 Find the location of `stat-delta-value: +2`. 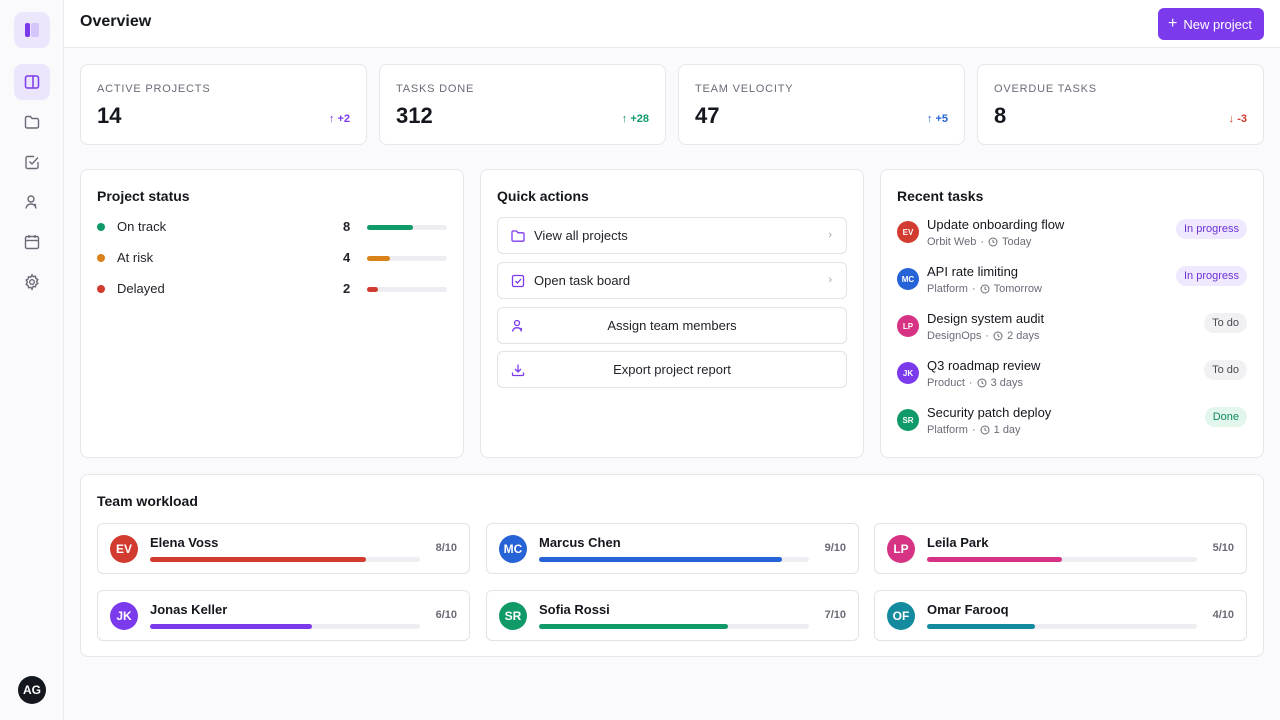

stat-delta-value: +2 is located at coordinates (343, 119).